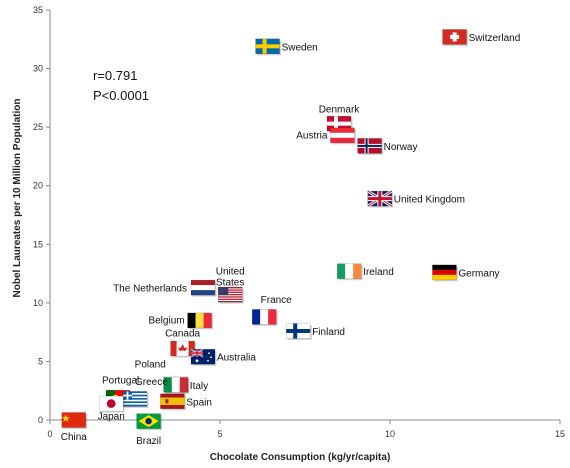 This screenshot has width=570, height=468. I want to click on label-canada: Canada, so click(182, 334).